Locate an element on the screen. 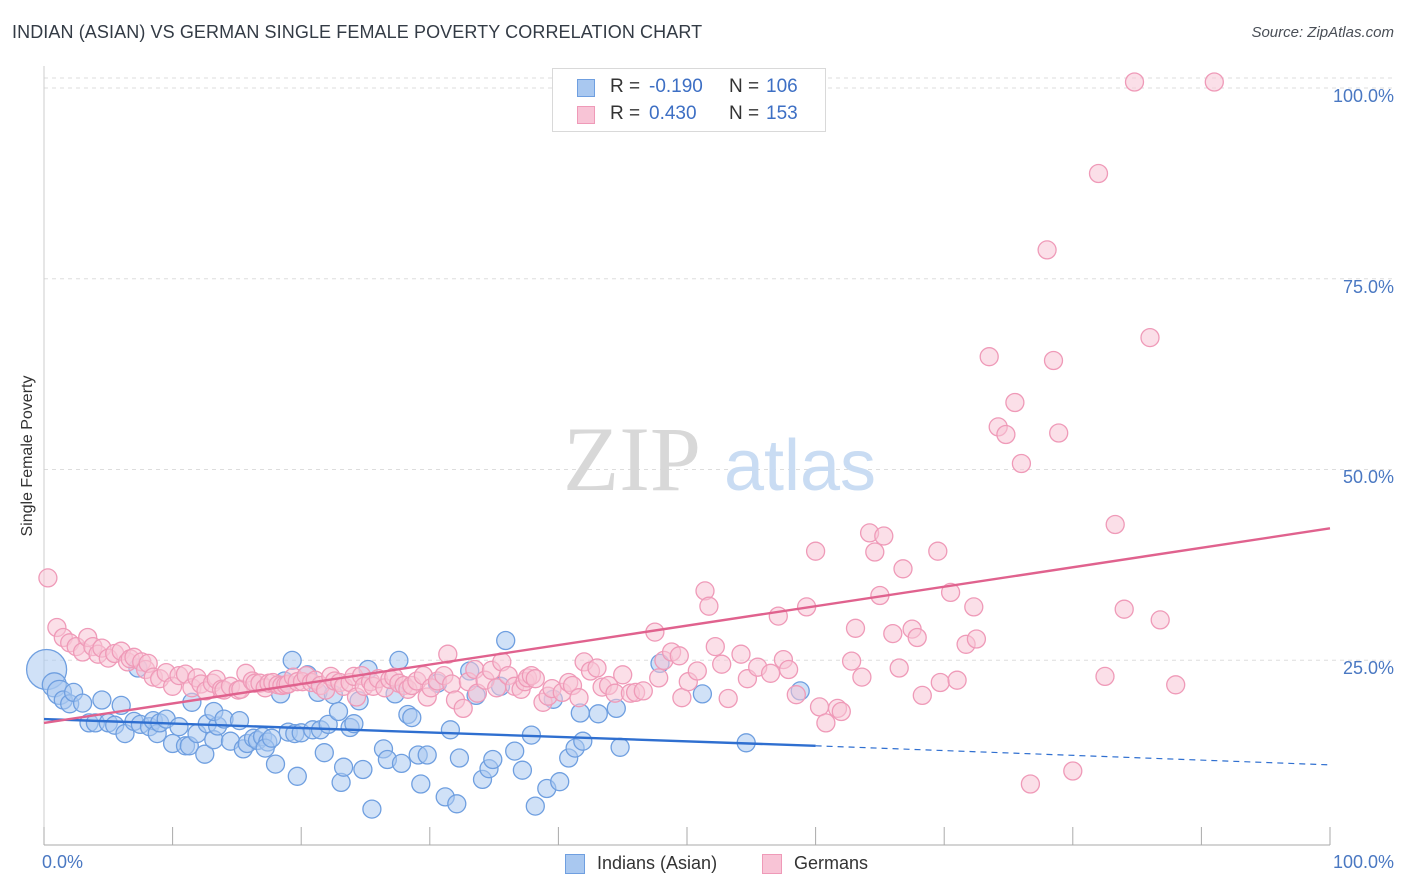 This screenshot has width=1406, height=892. bottom-legend-label-indians: Indians (Asian) is located at coordinates (657, 863).